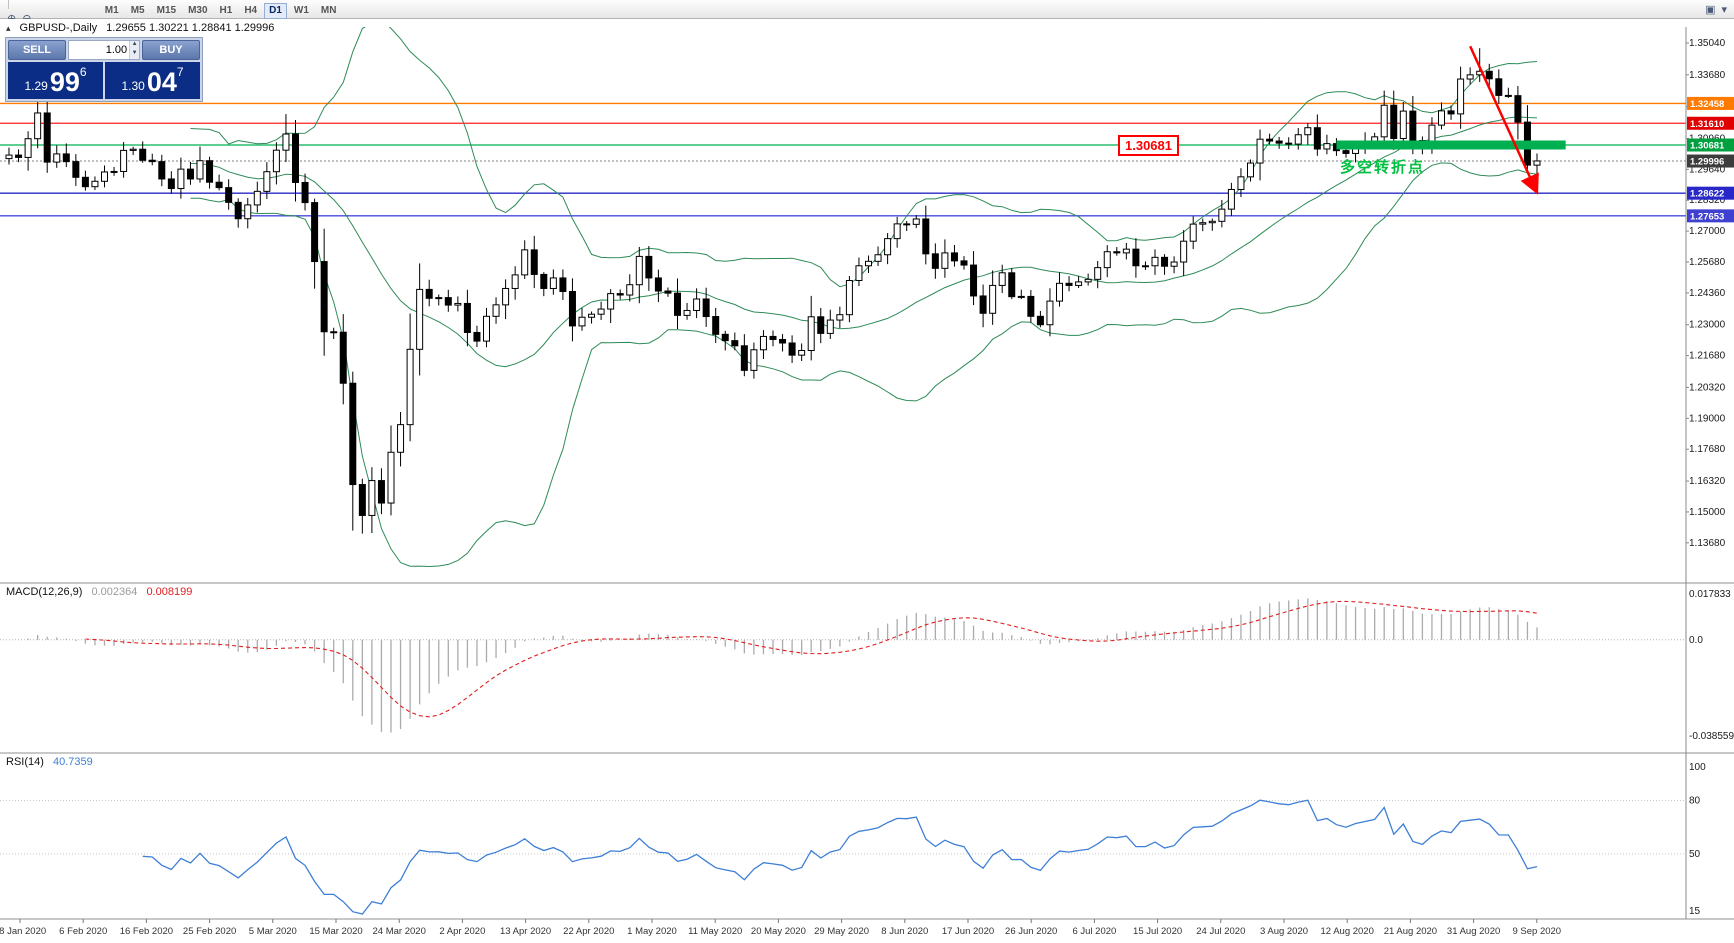 This screenshot has width=1734, height=943. I want to click on ohlc-values: 1.29655 1.30221 1.28841 1.29996, so click(190, 28).